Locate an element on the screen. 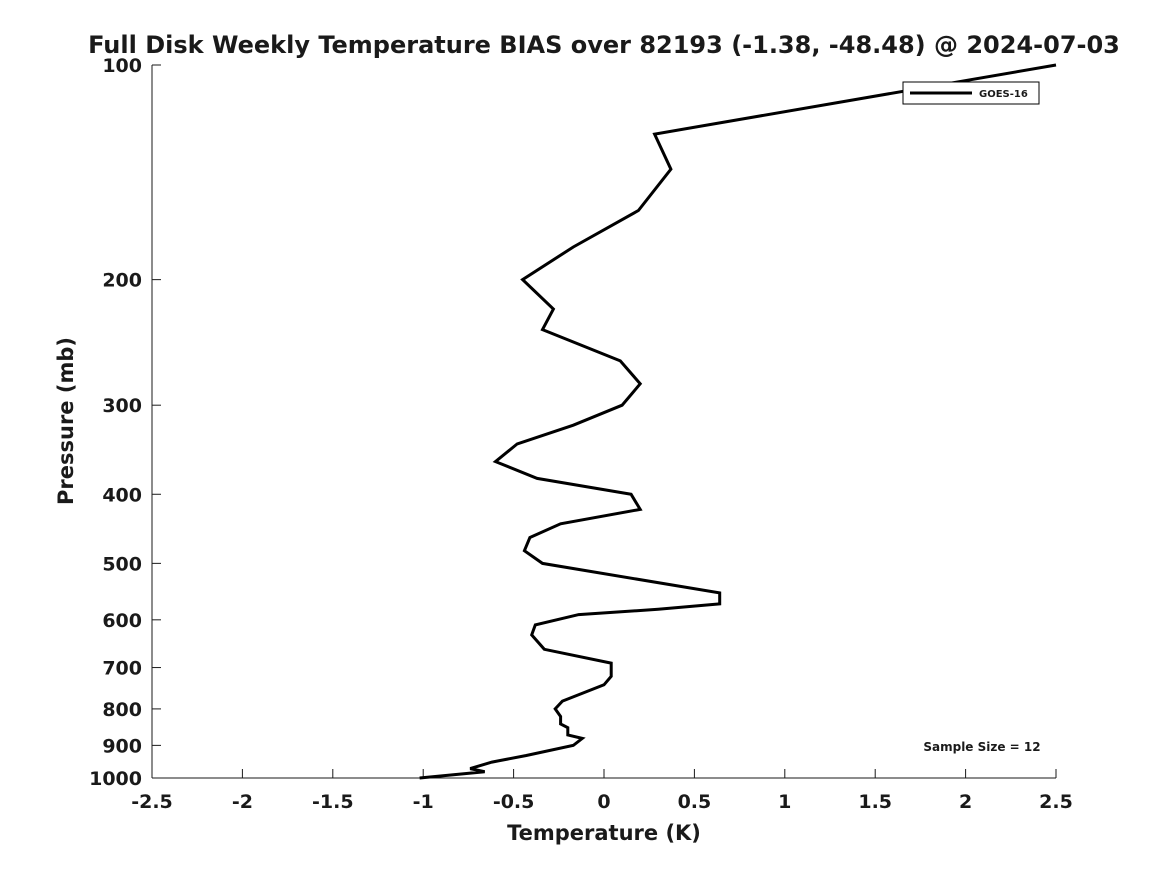 The height and width of the screenshot is (875, 1167). y-tick-label: 1000 is located at coordinates (115, 779).